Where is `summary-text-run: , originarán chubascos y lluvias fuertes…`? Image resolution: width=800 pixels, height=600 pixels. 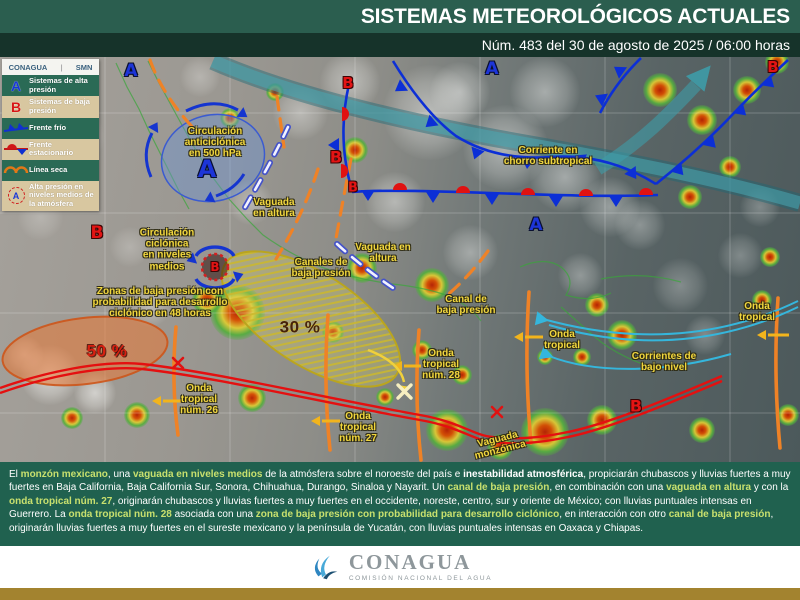
summary-text-run: , originarán chubascos y lluvias fuertes… is located at coordinates (380, 508).